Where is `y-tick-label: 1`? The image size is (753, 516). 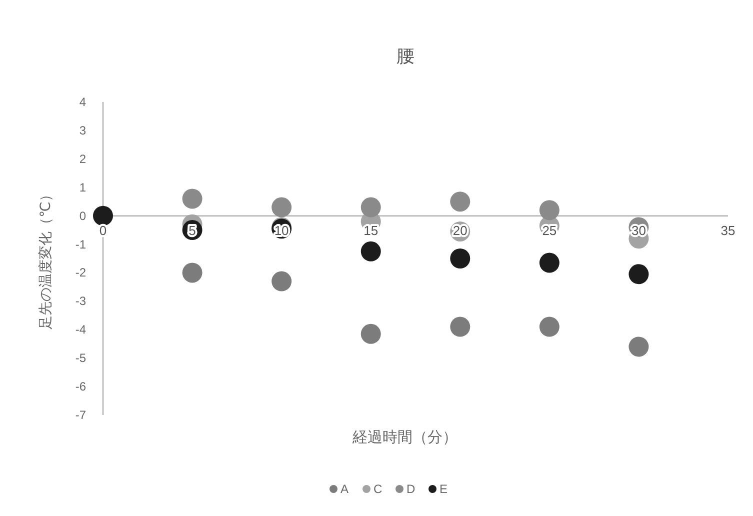 y-tick-label: 1 is located at coordinates (82, 187).